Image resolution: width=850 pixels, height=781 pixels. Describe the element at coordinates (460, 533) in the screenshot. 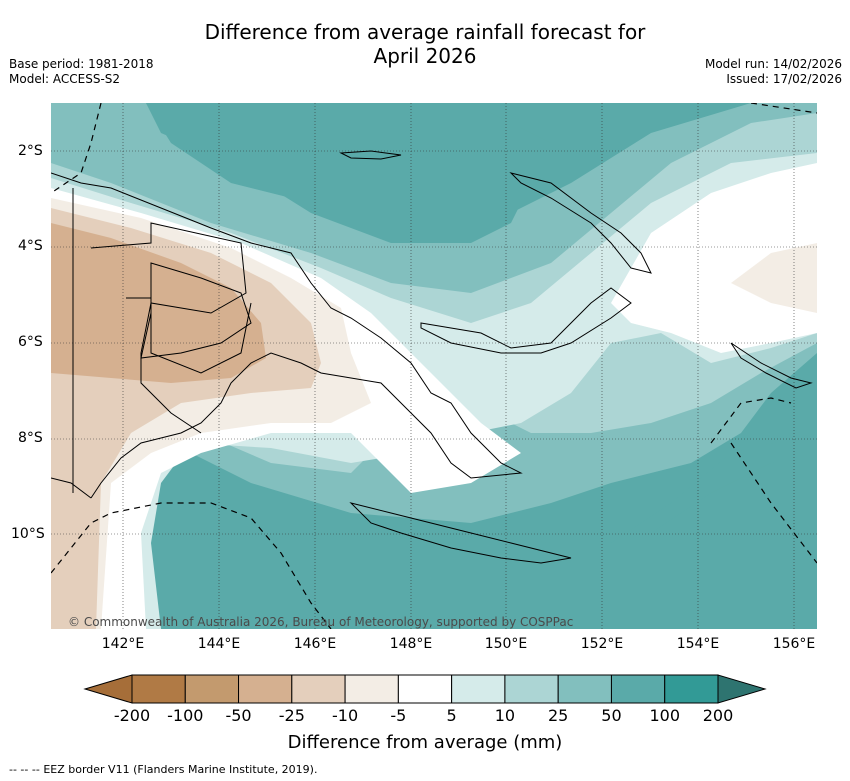

I see `east-tip-islands` at that location.